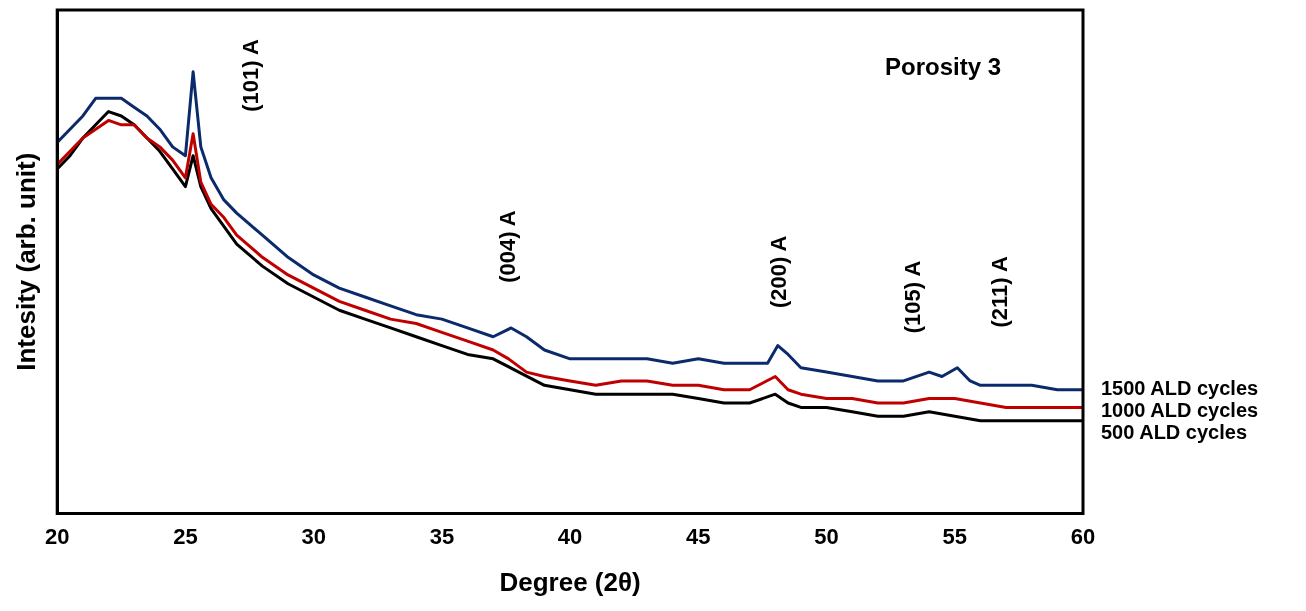 Image resolution: width=1306 pixels, height=611 pixels. What do you see at coordinates (1180, 410) in the screenshot?
I see `series-label: 1000 ALD cycles` at bounding box center [1180, 410].